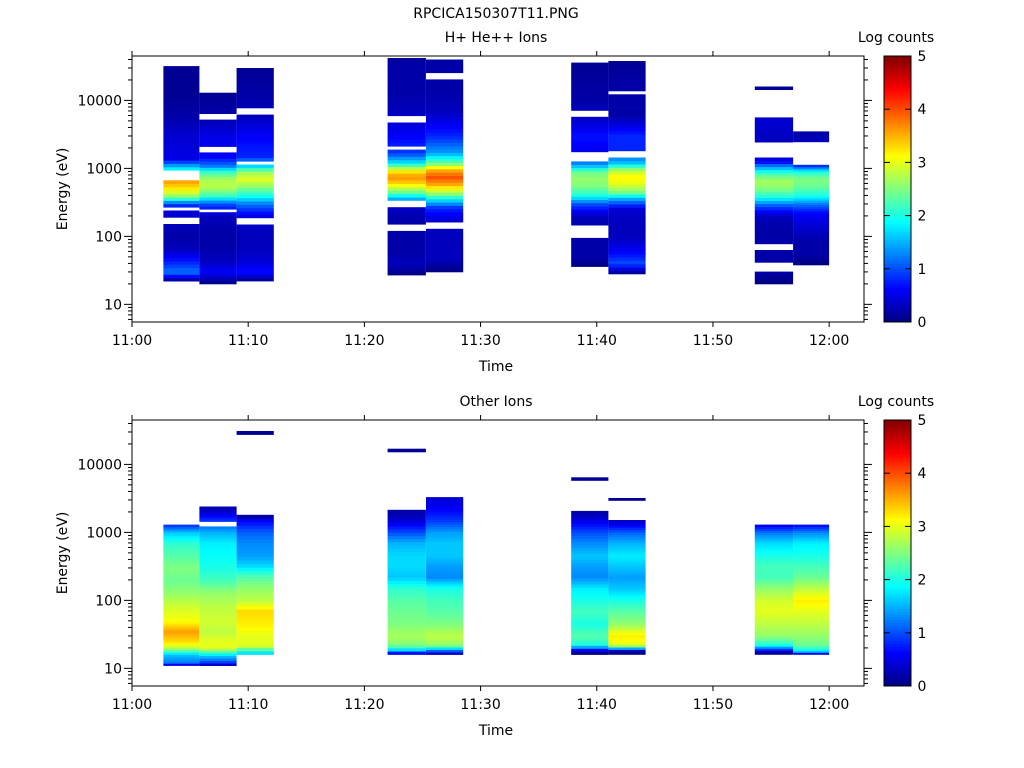 The image size is (1024, 768). What do you see at coordinates (248, 341) in the screenshot?
I see `x-tick-label: 11:10` at bounding box center [248, 341].